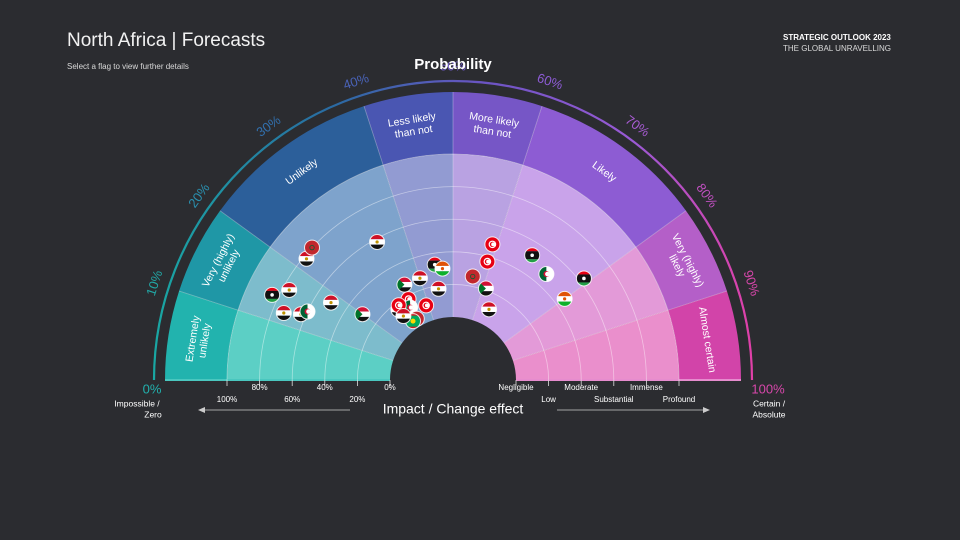 The width and height of the screenshot is (960, 540). I want to click on probability-axis-title: Probability, so click(453, 64).